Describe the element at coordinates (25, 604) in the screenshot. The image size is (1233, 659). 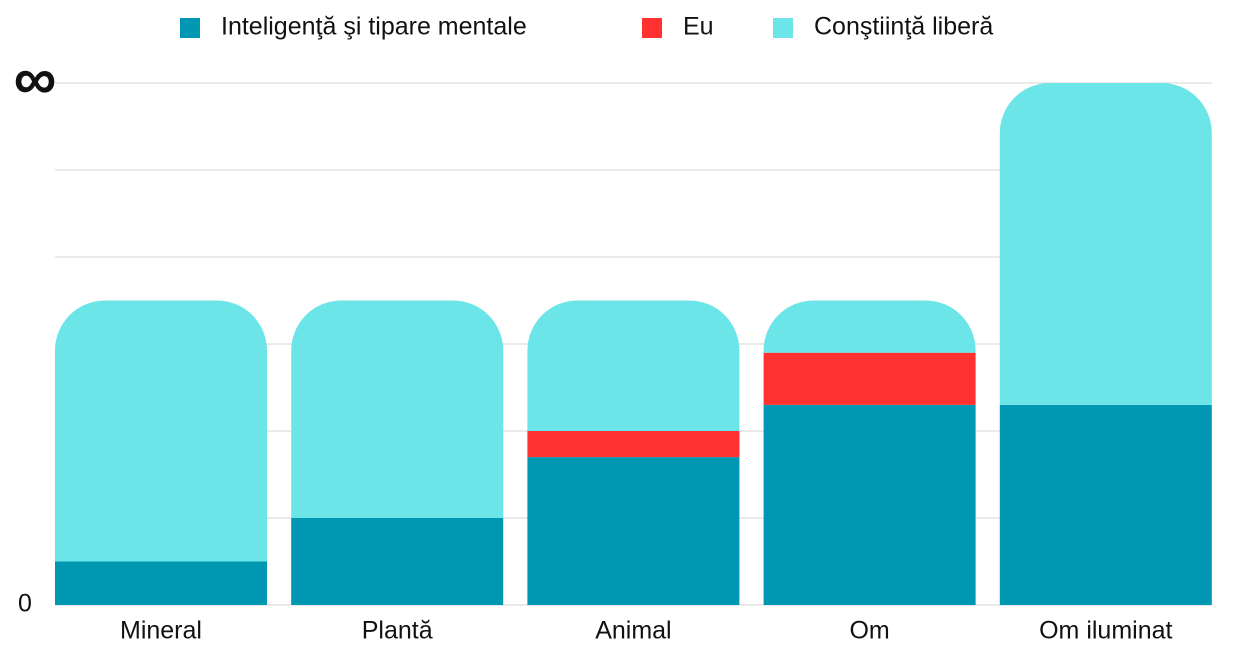
I see `y-tick-label: 0` at that location.